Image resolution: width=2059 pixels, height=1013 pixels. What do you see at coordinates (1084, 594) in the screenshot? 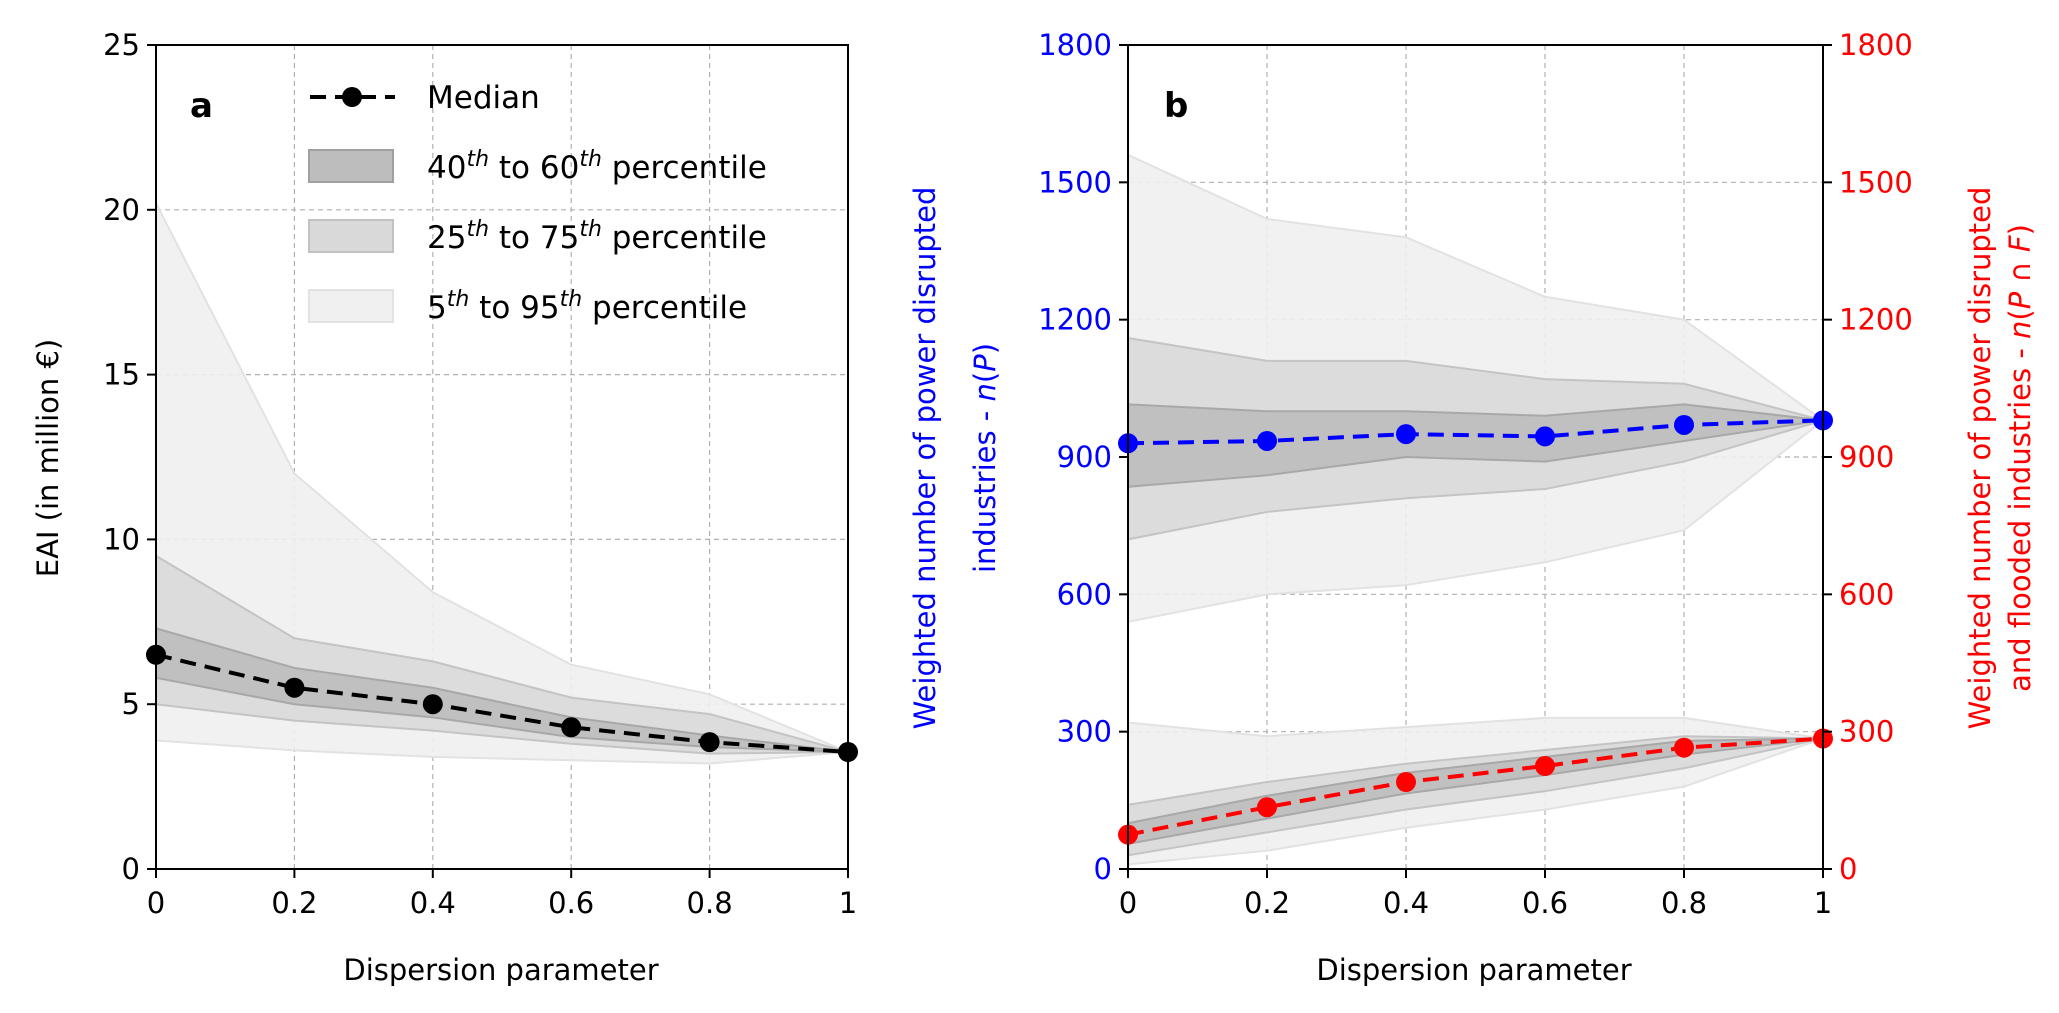
I see `y-tick-label: 600` at bounding box center [1084, 594].